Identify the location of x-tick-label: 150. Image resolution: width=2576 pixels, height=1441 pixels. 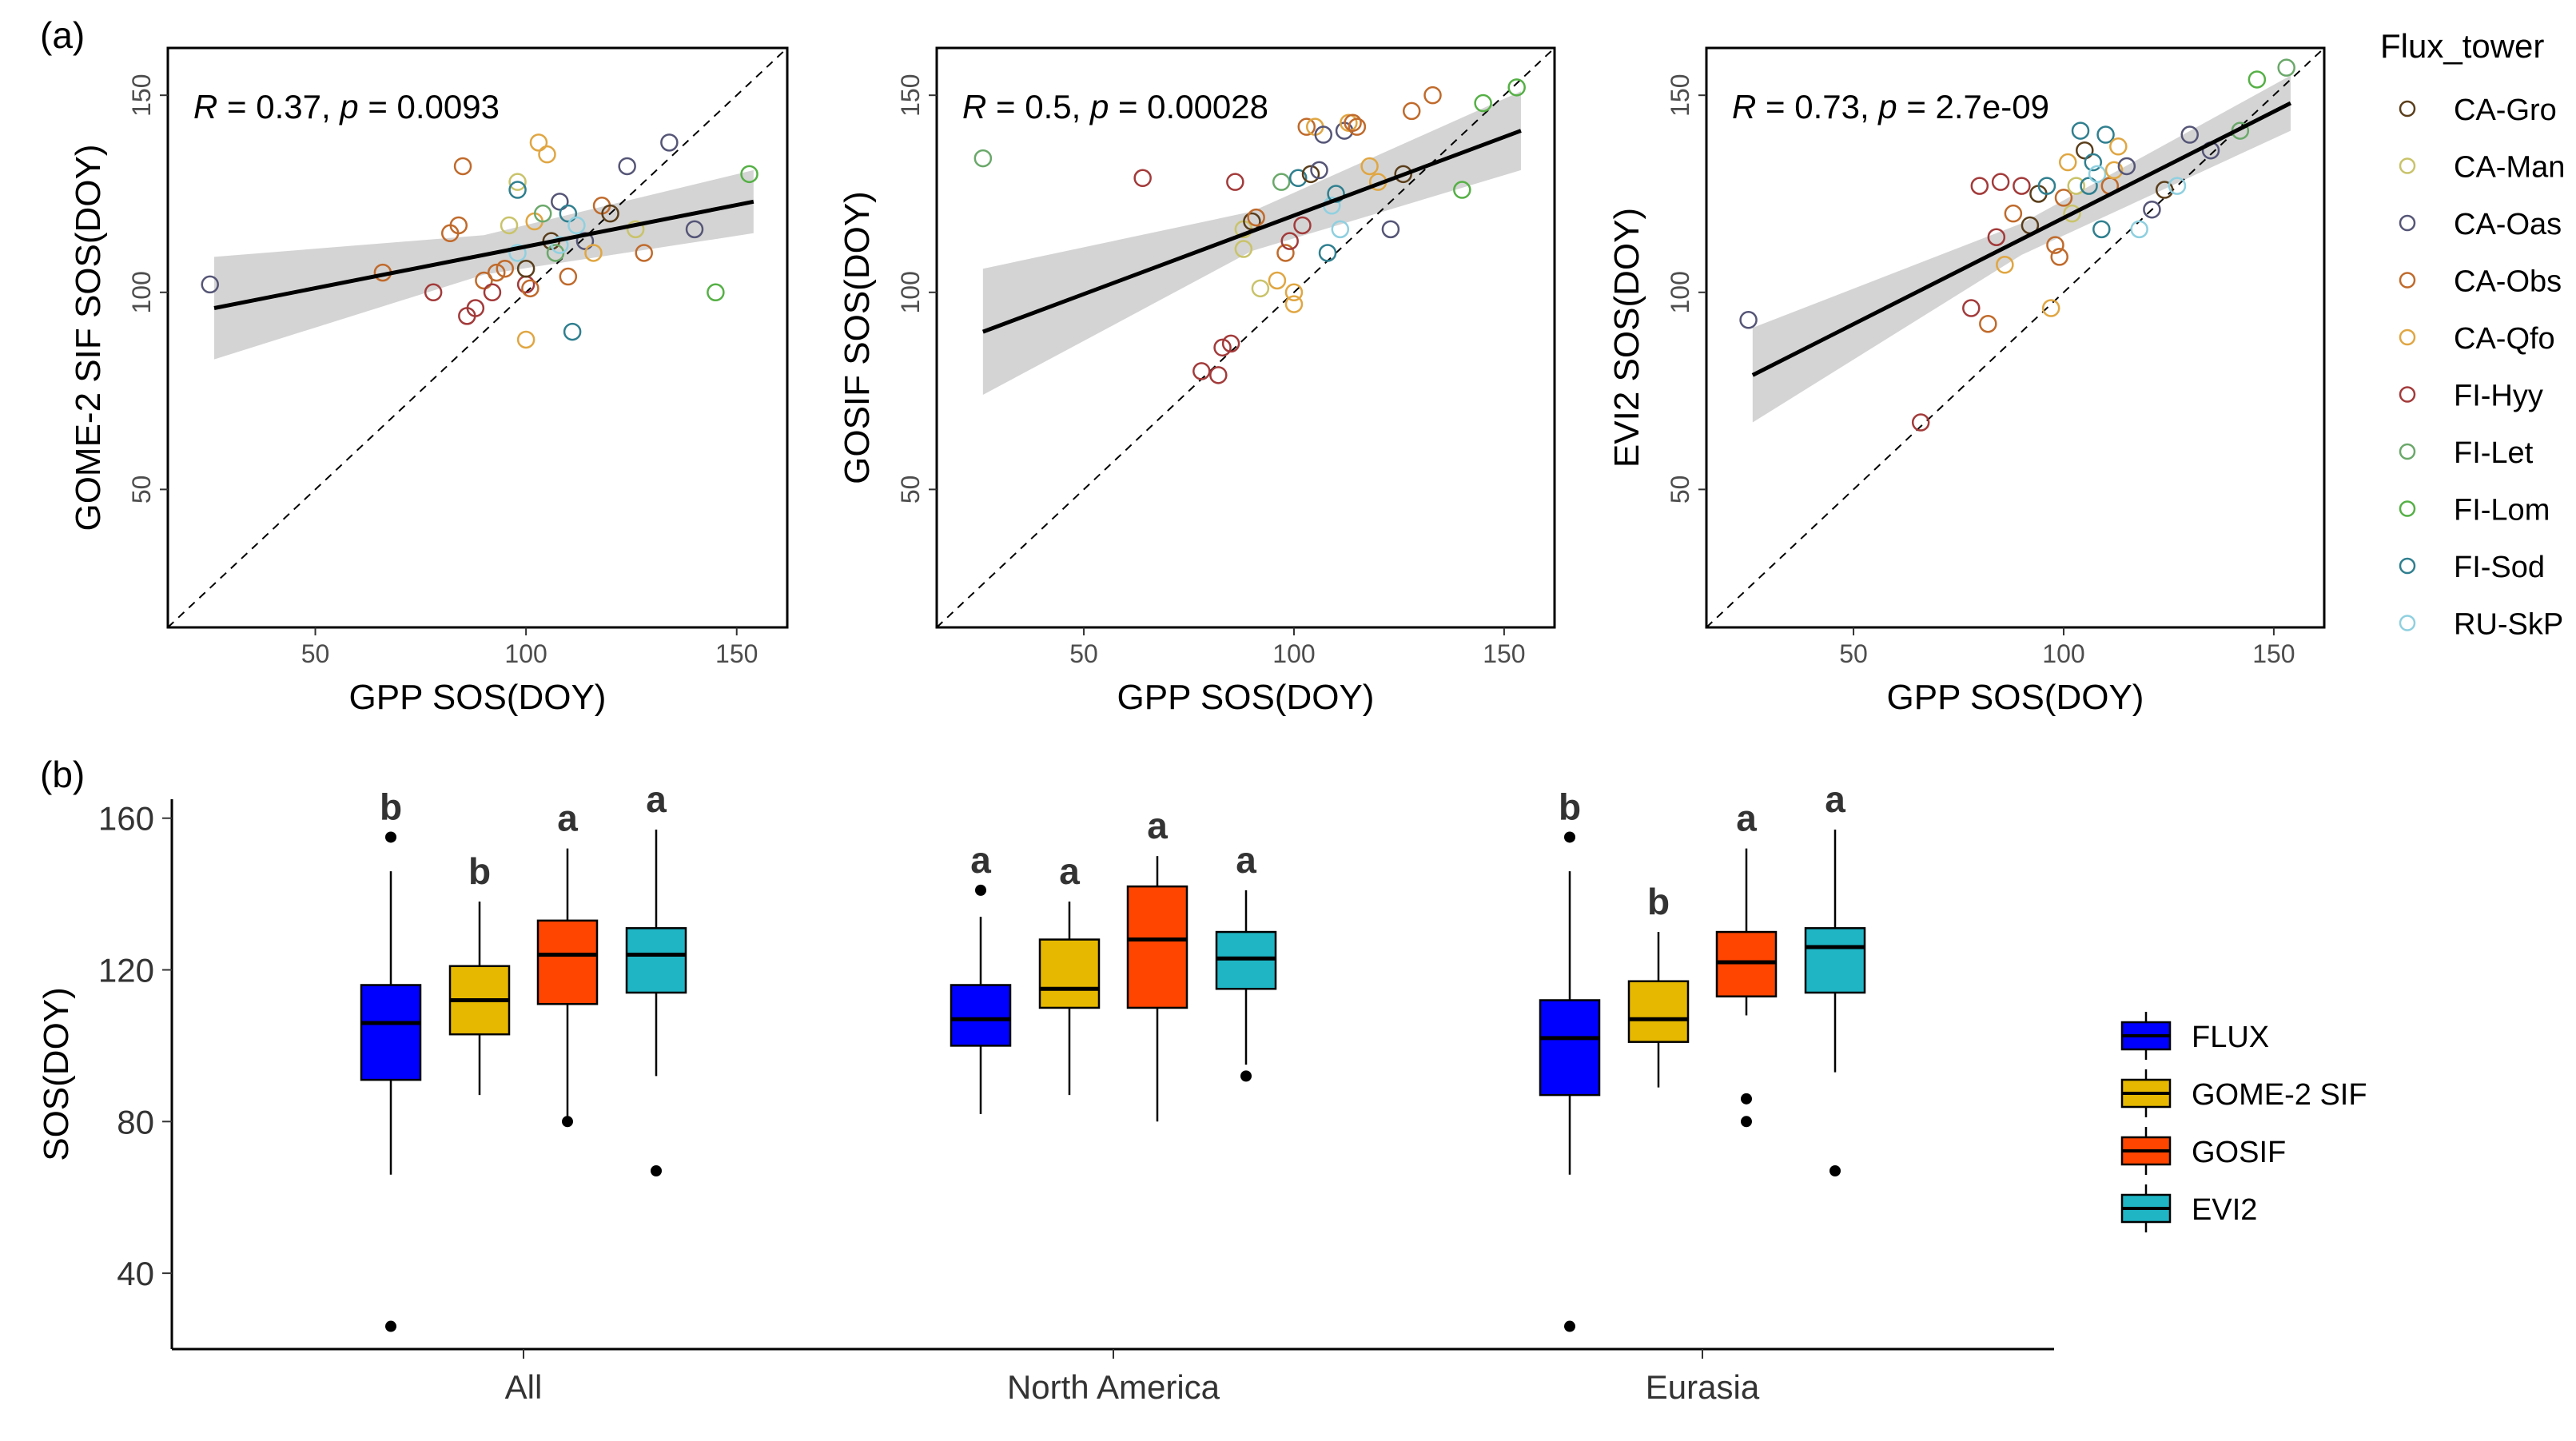
(736, 653).